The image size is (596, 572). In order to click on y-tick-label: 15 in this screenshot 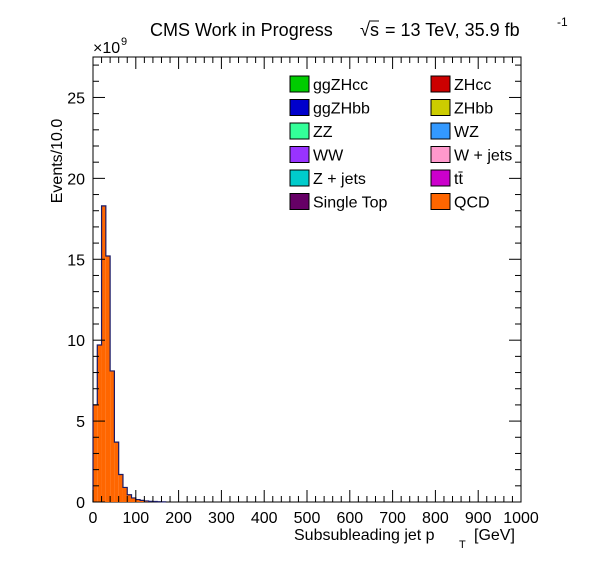, I will do `click(76, 260)`.